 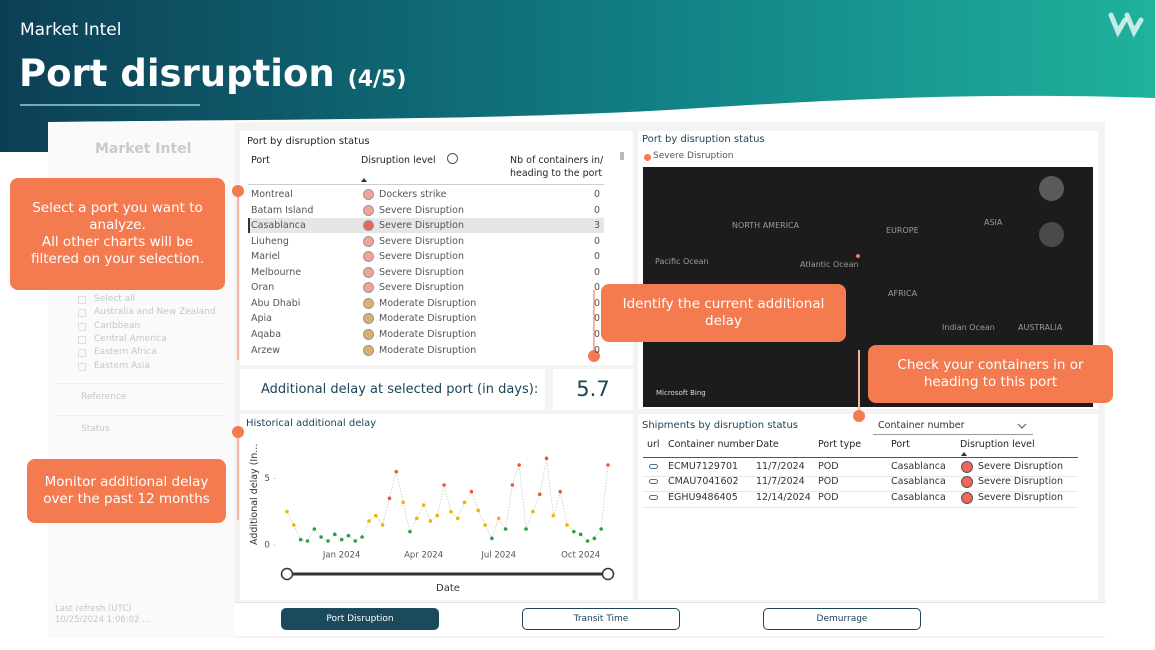 I want to click on port-name: Casablanca, so click(x=278, y=226).